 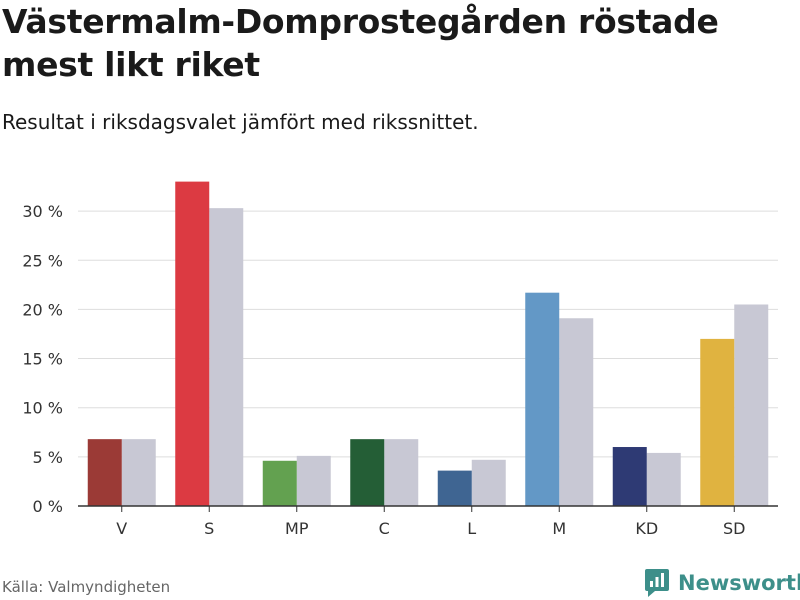 What do you see at coordinates (48, 457) in the screenshot?
I see `y-tick-label: 5 %` at bounding box center [48, 457].